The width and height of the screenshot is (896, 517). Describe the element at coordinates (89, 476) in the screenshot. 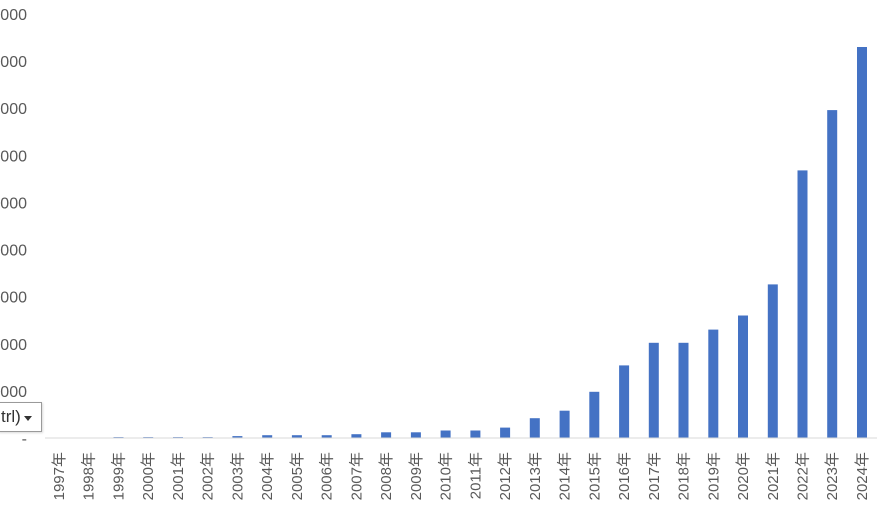

I see `x-tick-label: 1998年` at that location.